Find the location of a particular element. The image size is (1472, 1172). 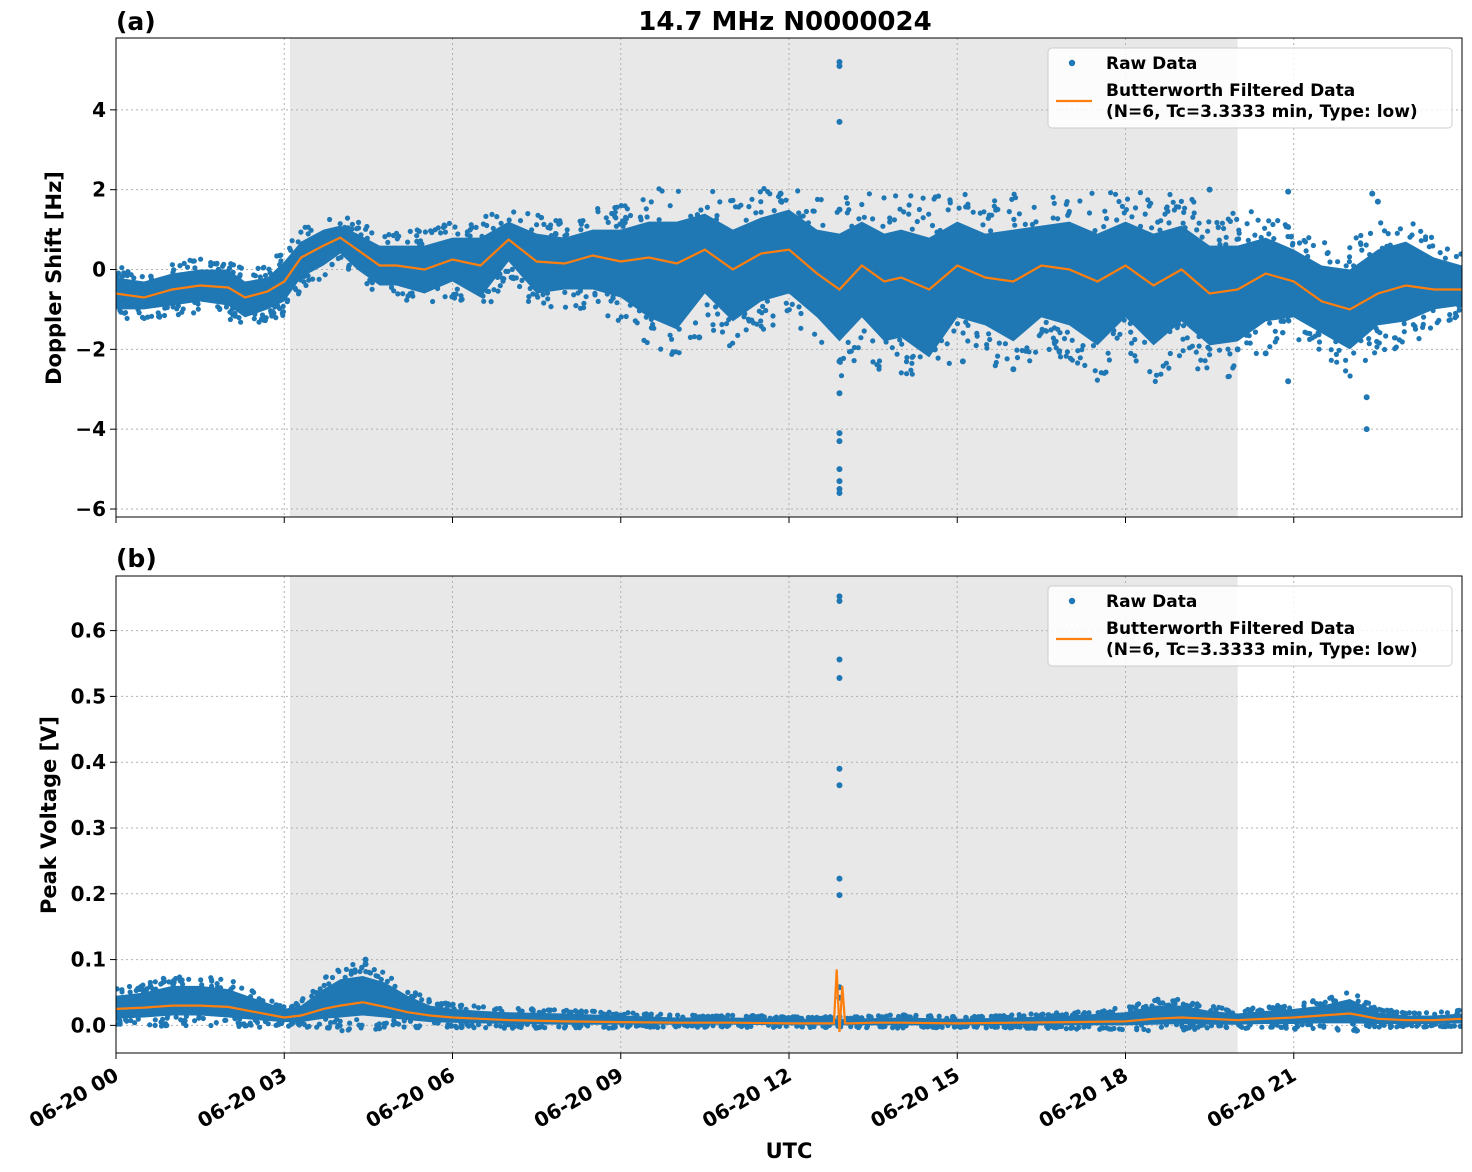

filtered-line-b is located at coordinates (789, 1000).